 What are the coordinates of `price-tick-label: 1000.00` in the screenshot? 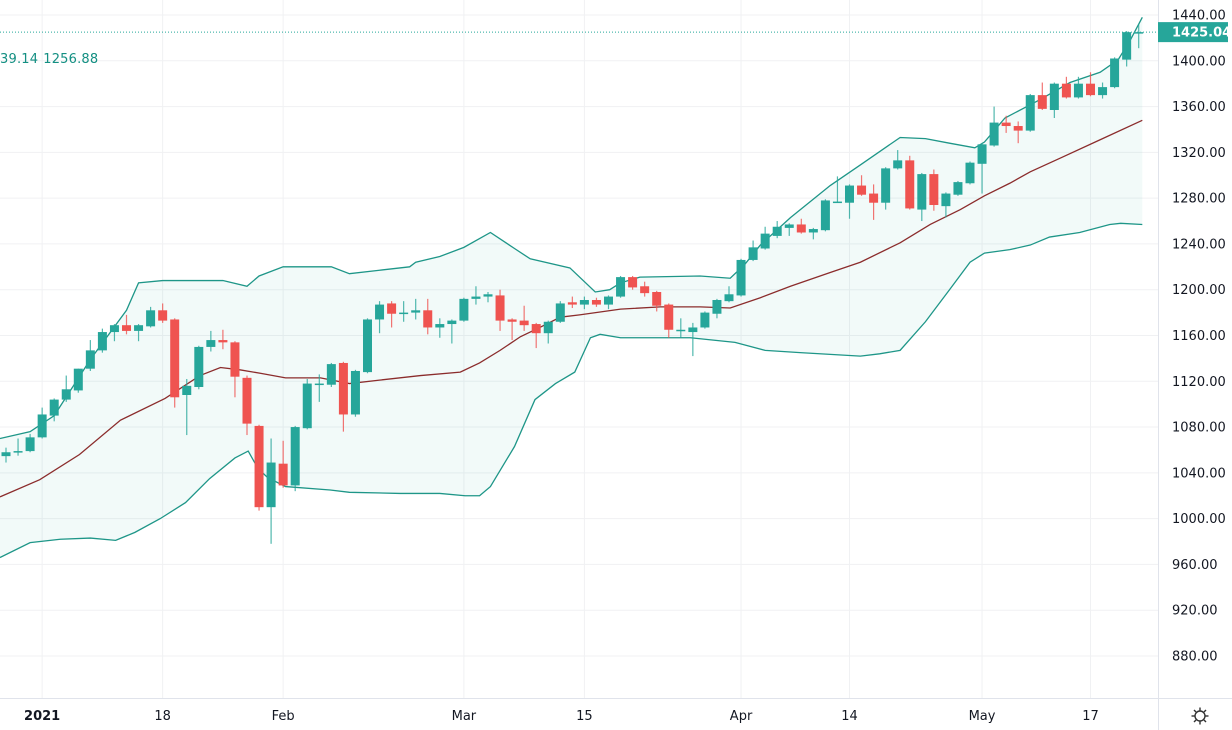 It's located at (1199, 519).